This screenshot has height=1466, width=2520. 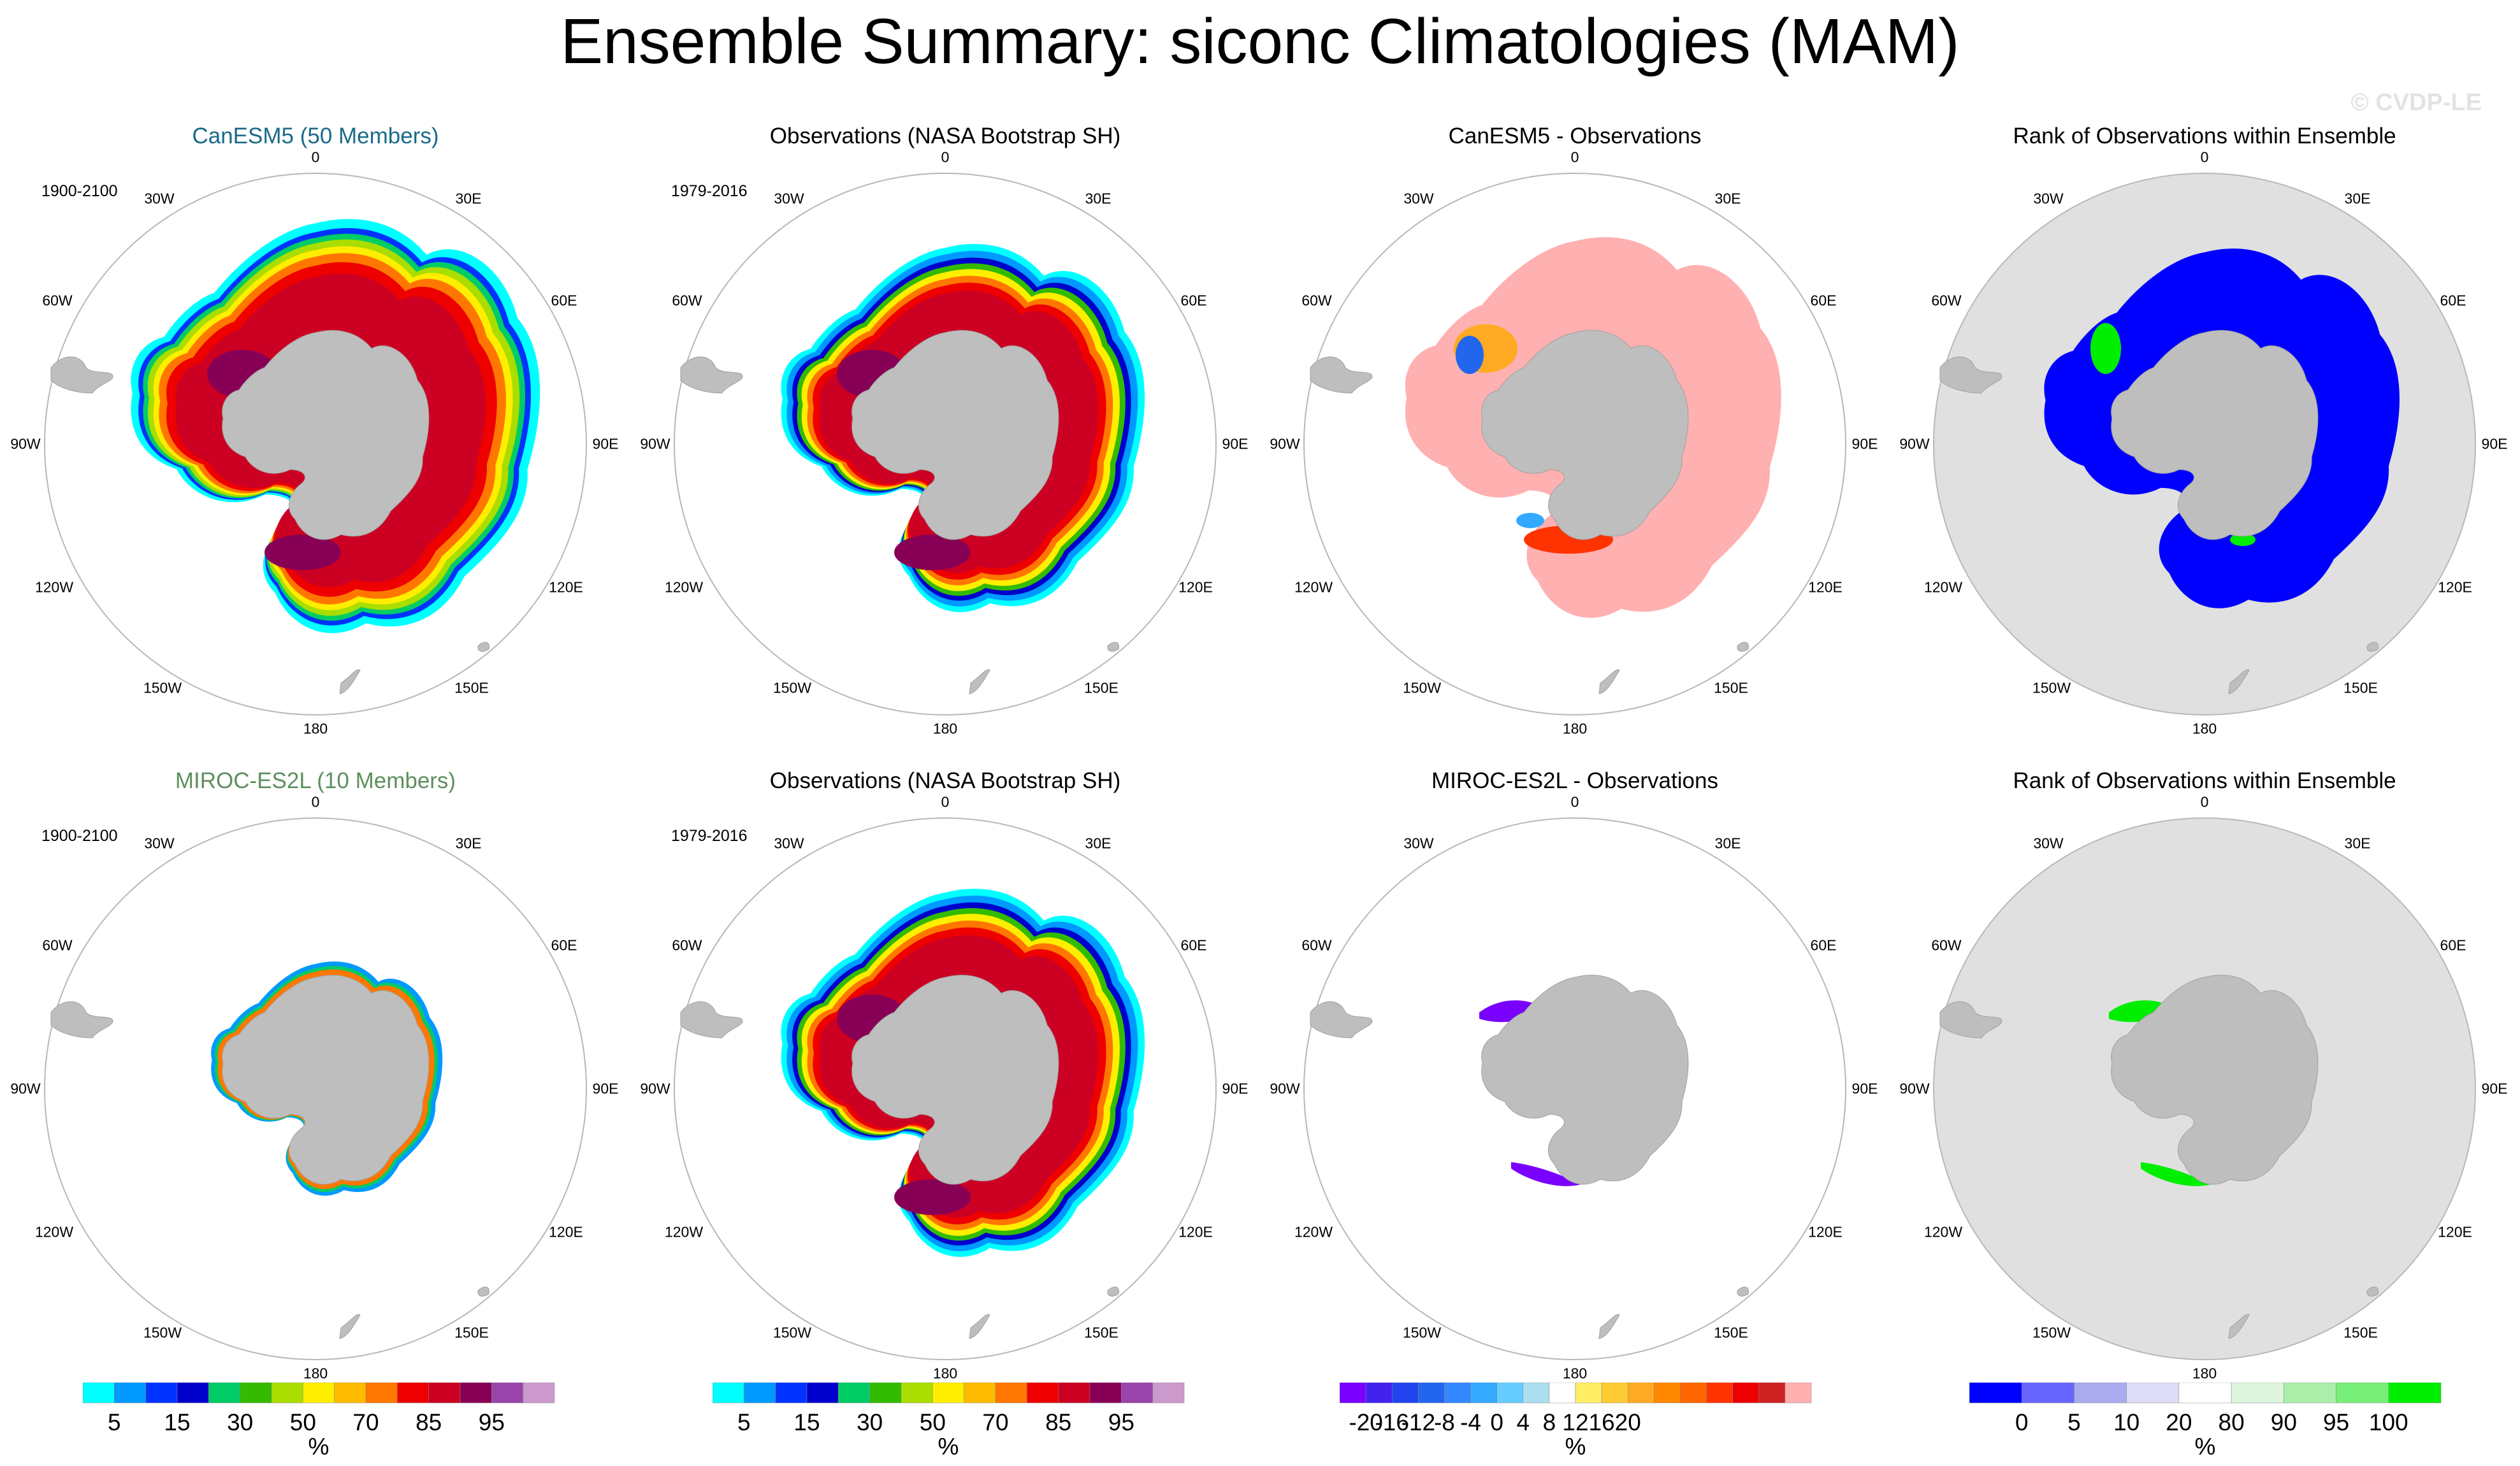 What do you see at coordinates (806, 1422) in the screenshot?
I see `colorbar-tick-label: 15` at bounding box center [806, 1422].